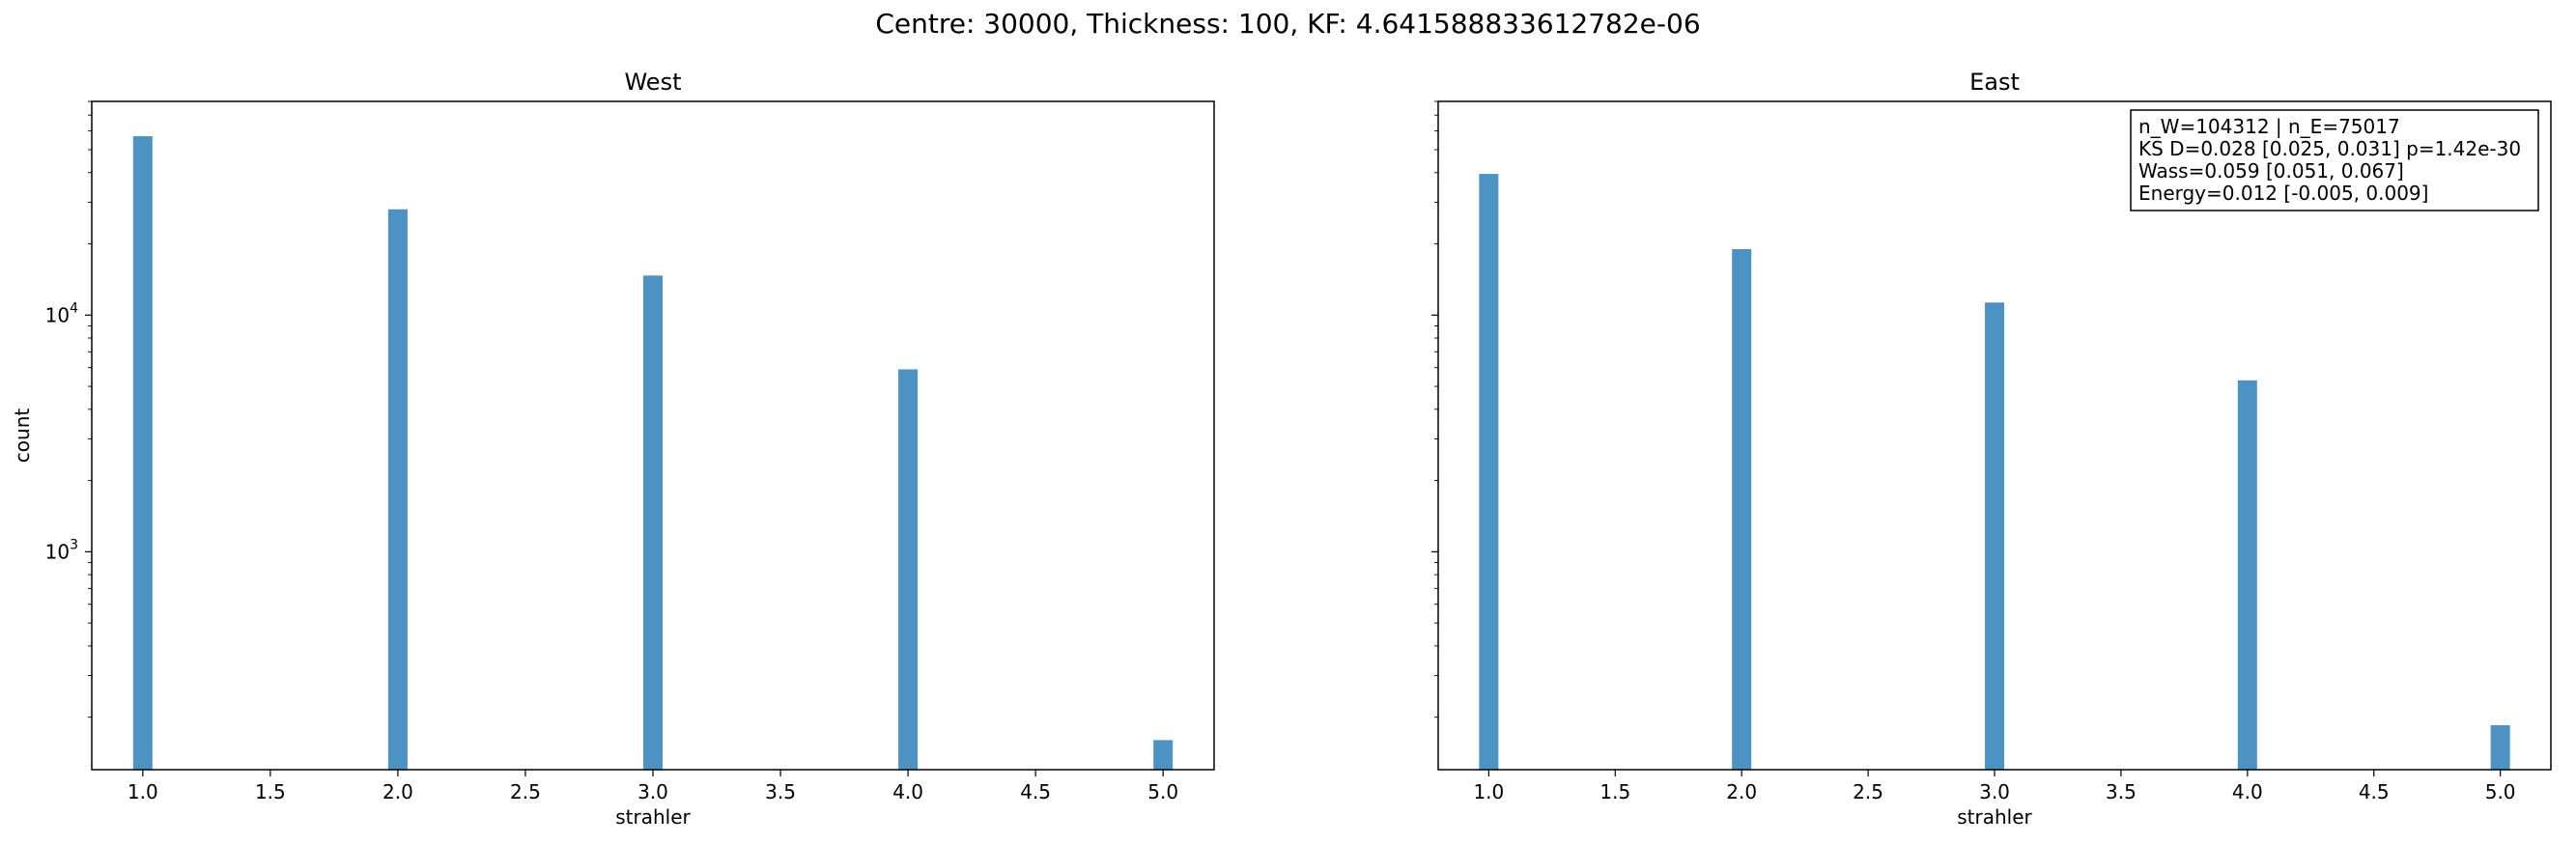  I want to click on stats-line: Energy=0.012 [-0.005, 0.009], so click(2283, 193).